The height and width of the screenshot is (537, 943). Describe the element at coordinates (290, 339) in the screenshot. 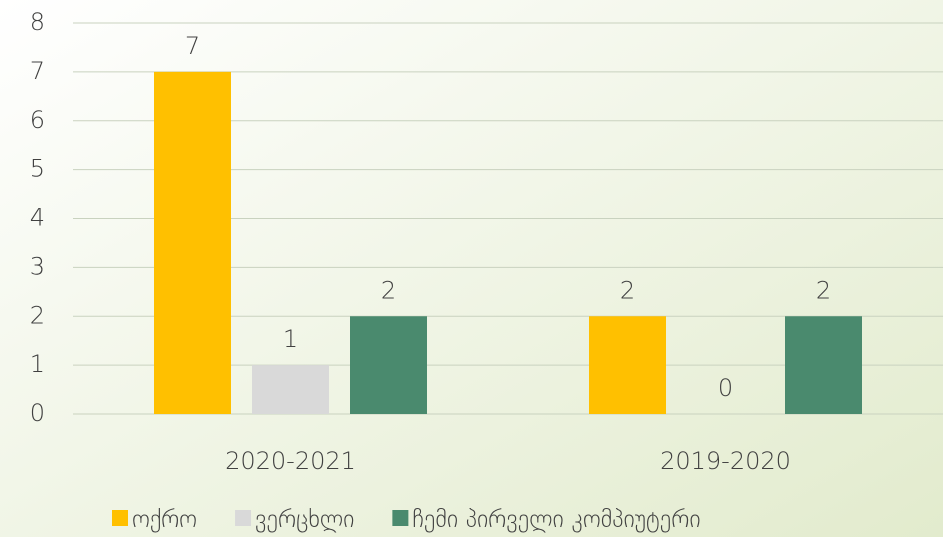

I see `data-label: 1` at that location.